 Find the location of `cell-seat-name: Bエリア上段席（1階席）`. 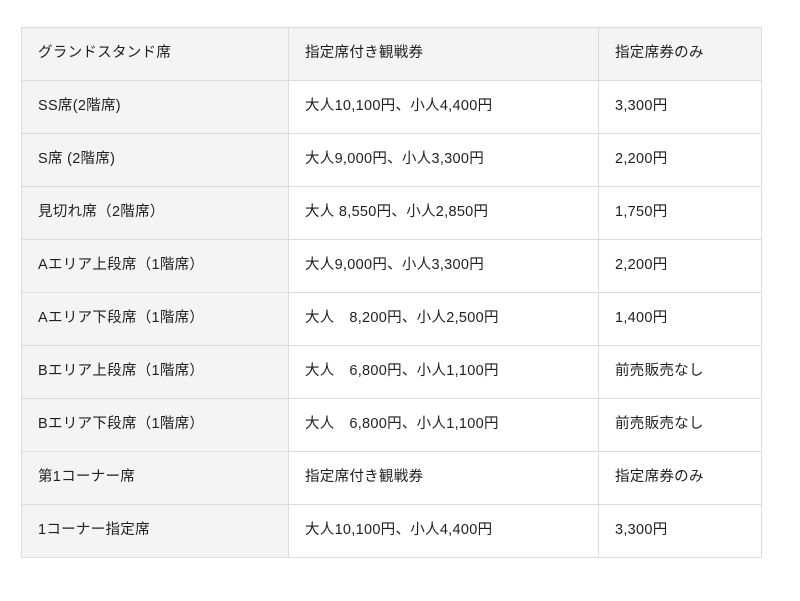

cell-seat-name: Bエリア上段席（1階席） is located at coordinates (155, 372).